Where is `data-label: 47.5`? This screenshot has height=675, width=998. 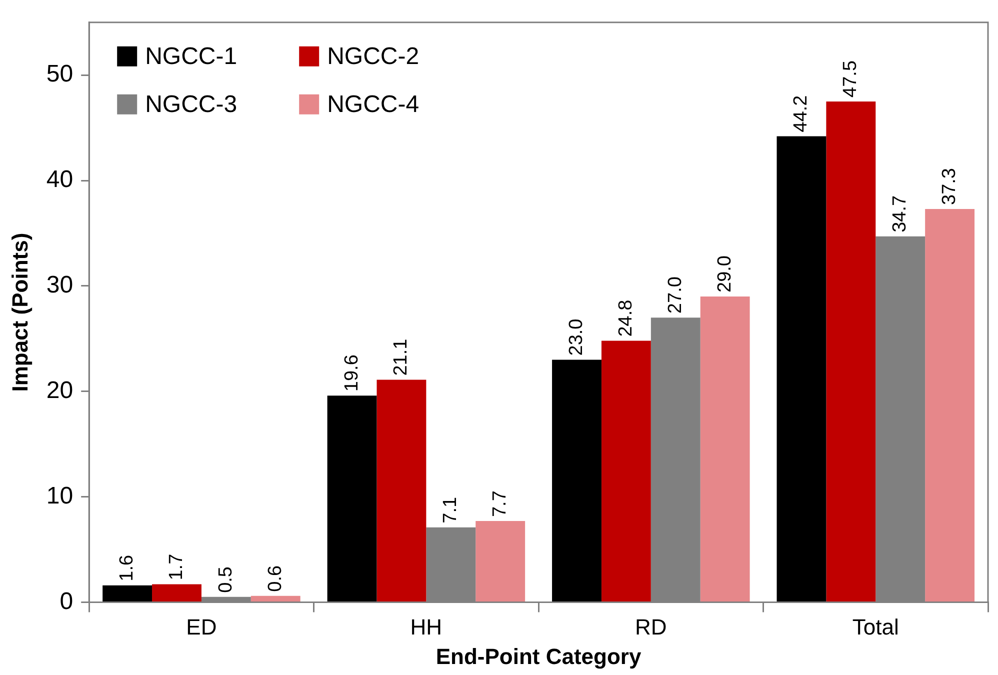 data-label: 47.5 is located at coordinates (851, 79).